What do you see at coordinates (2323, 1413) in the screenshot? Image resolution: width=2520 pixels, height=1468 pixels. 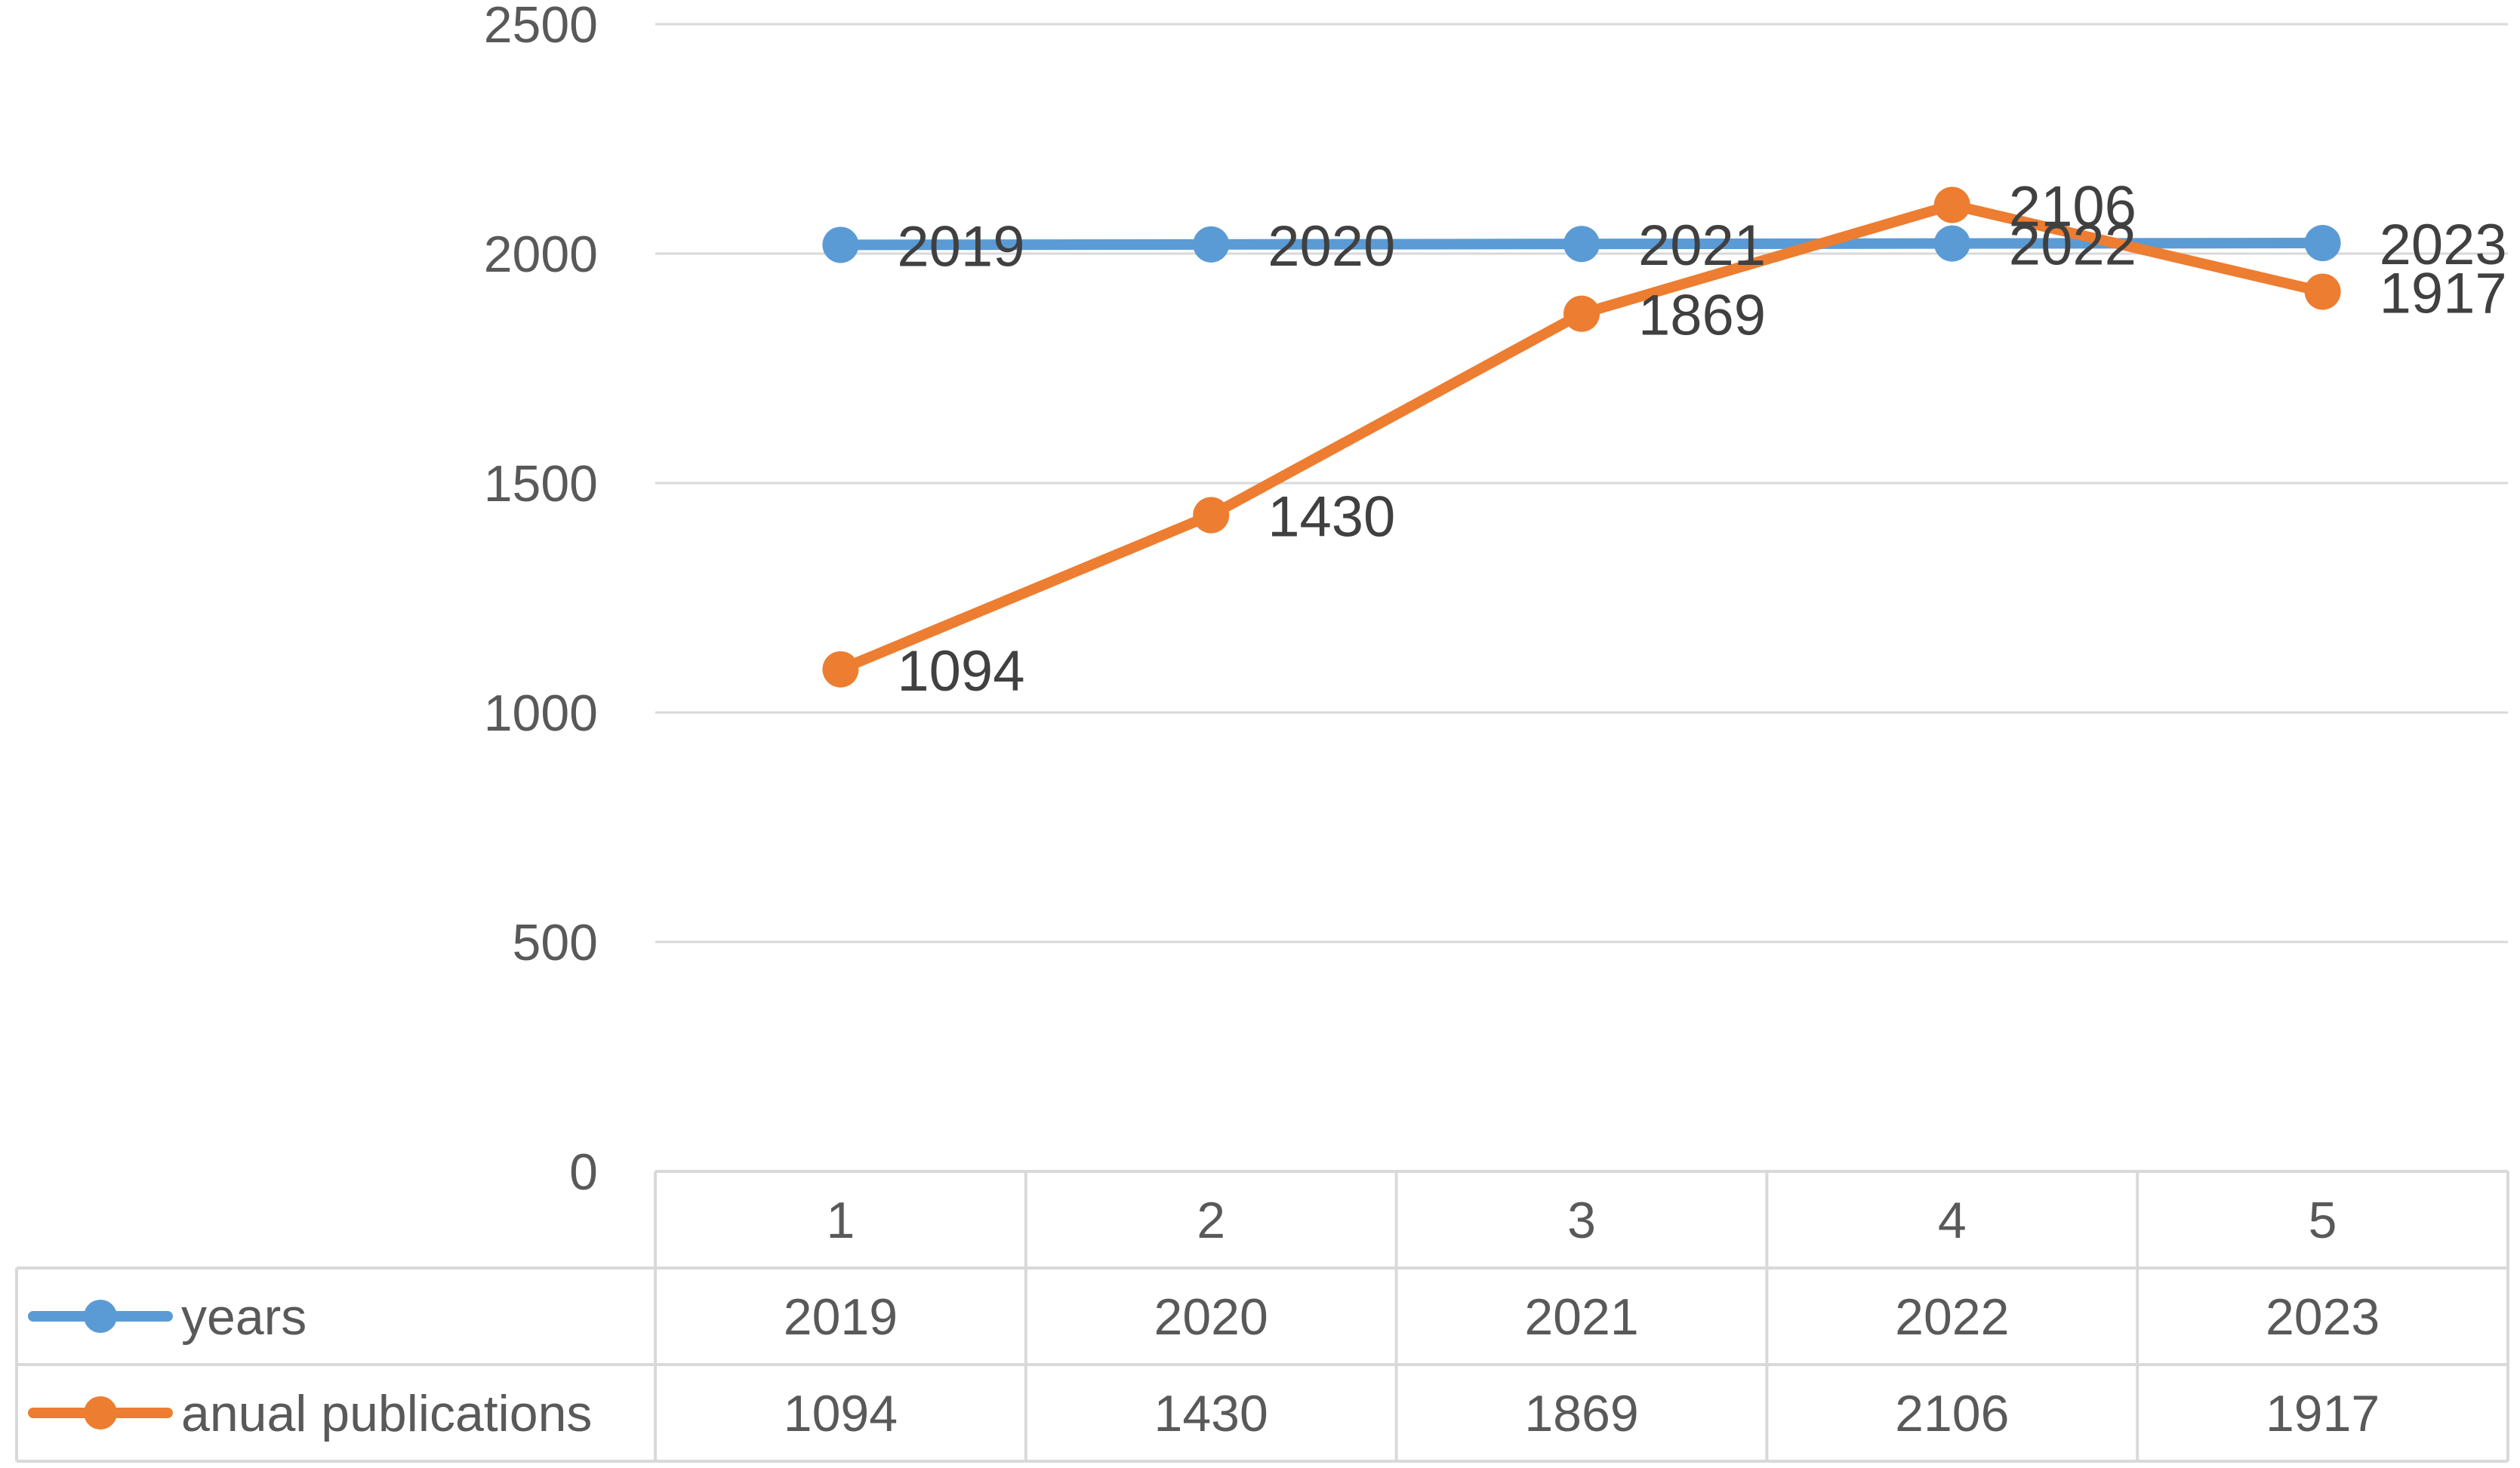 I see `table-cell: 1917` at bounding box center [2323, 1413].